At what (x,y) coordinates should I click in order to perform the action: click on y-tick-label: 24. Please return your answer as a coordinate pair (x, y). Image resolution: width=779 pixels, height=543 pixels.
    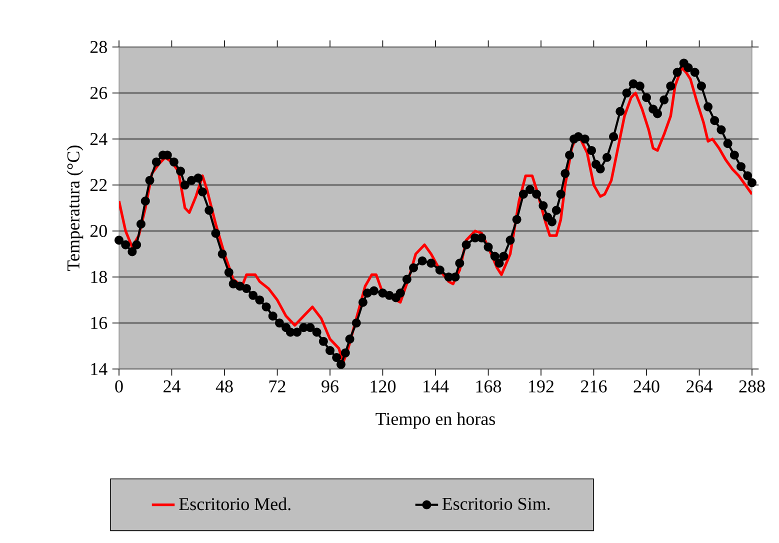
    Looking at the image, I should click on (99, 139).